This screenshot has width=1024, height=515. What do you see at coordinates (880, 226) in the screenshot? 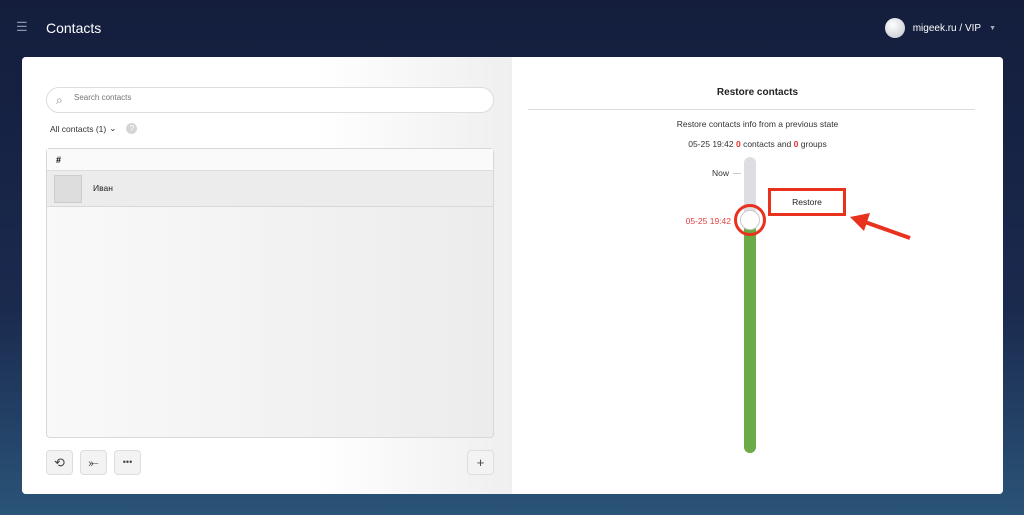
I see `annotation-arrow-icon` at bounding box center [880, 226].